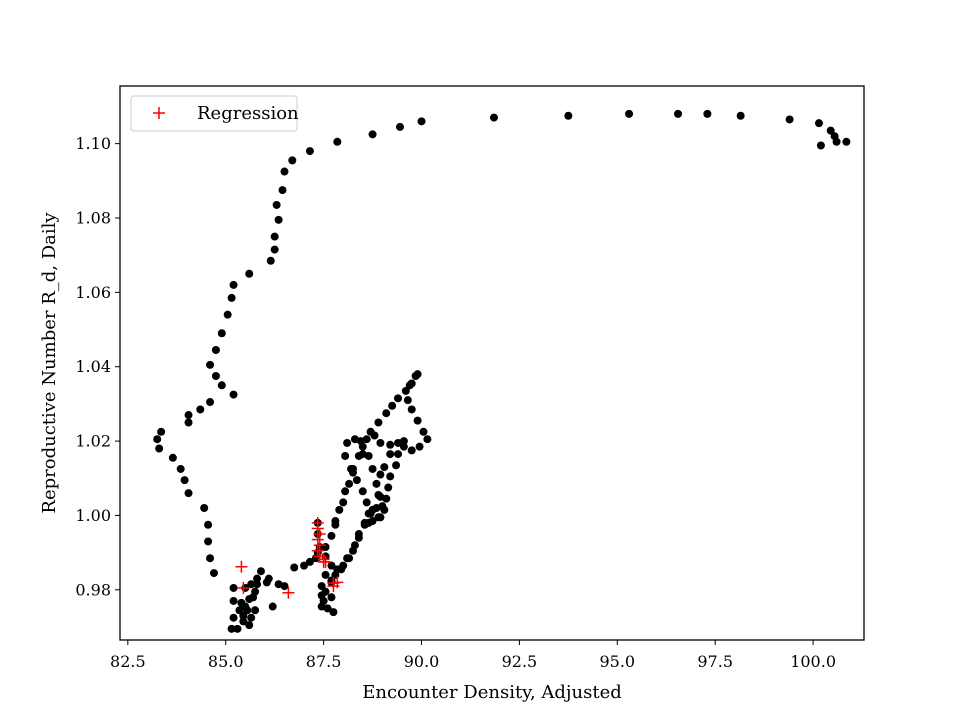 This screenshot has height=720, width=960. I want to click on legend: Regression, so click(215, 113).